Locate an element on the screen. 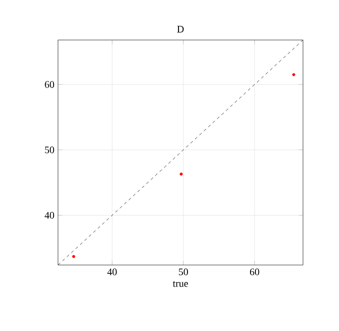 The height and width of the screenshot is (331, 339). y-tick-label: 60 is located at coordinates (49, 84).